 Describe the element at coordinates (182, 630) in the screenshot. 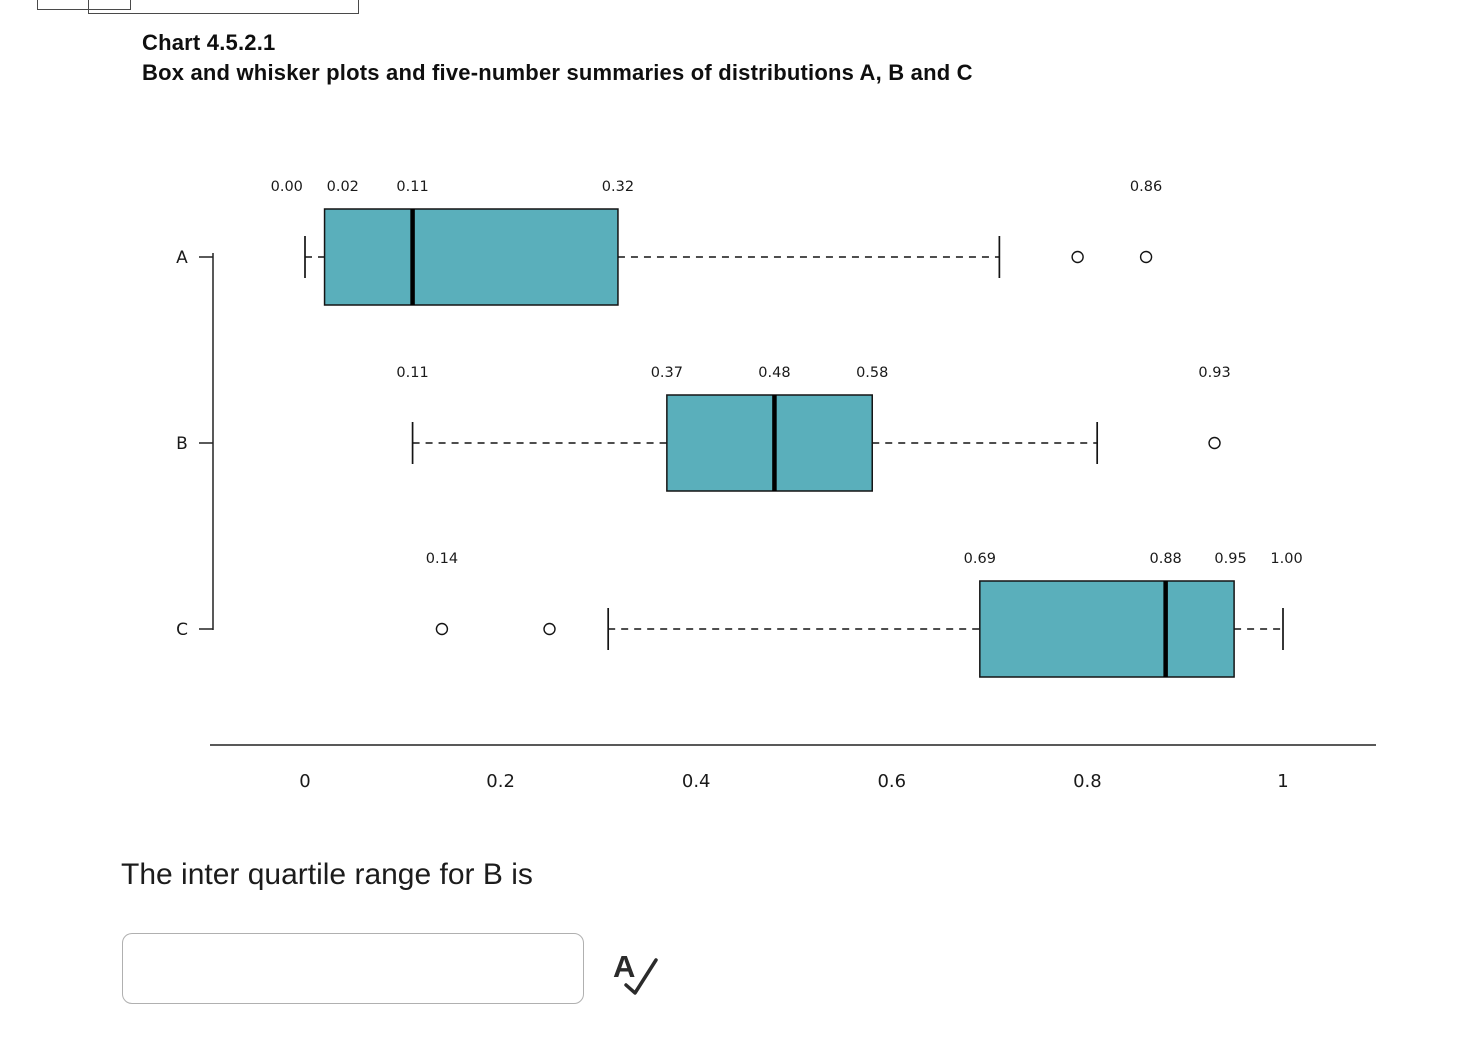

I see `category-label-C: C` at that location.